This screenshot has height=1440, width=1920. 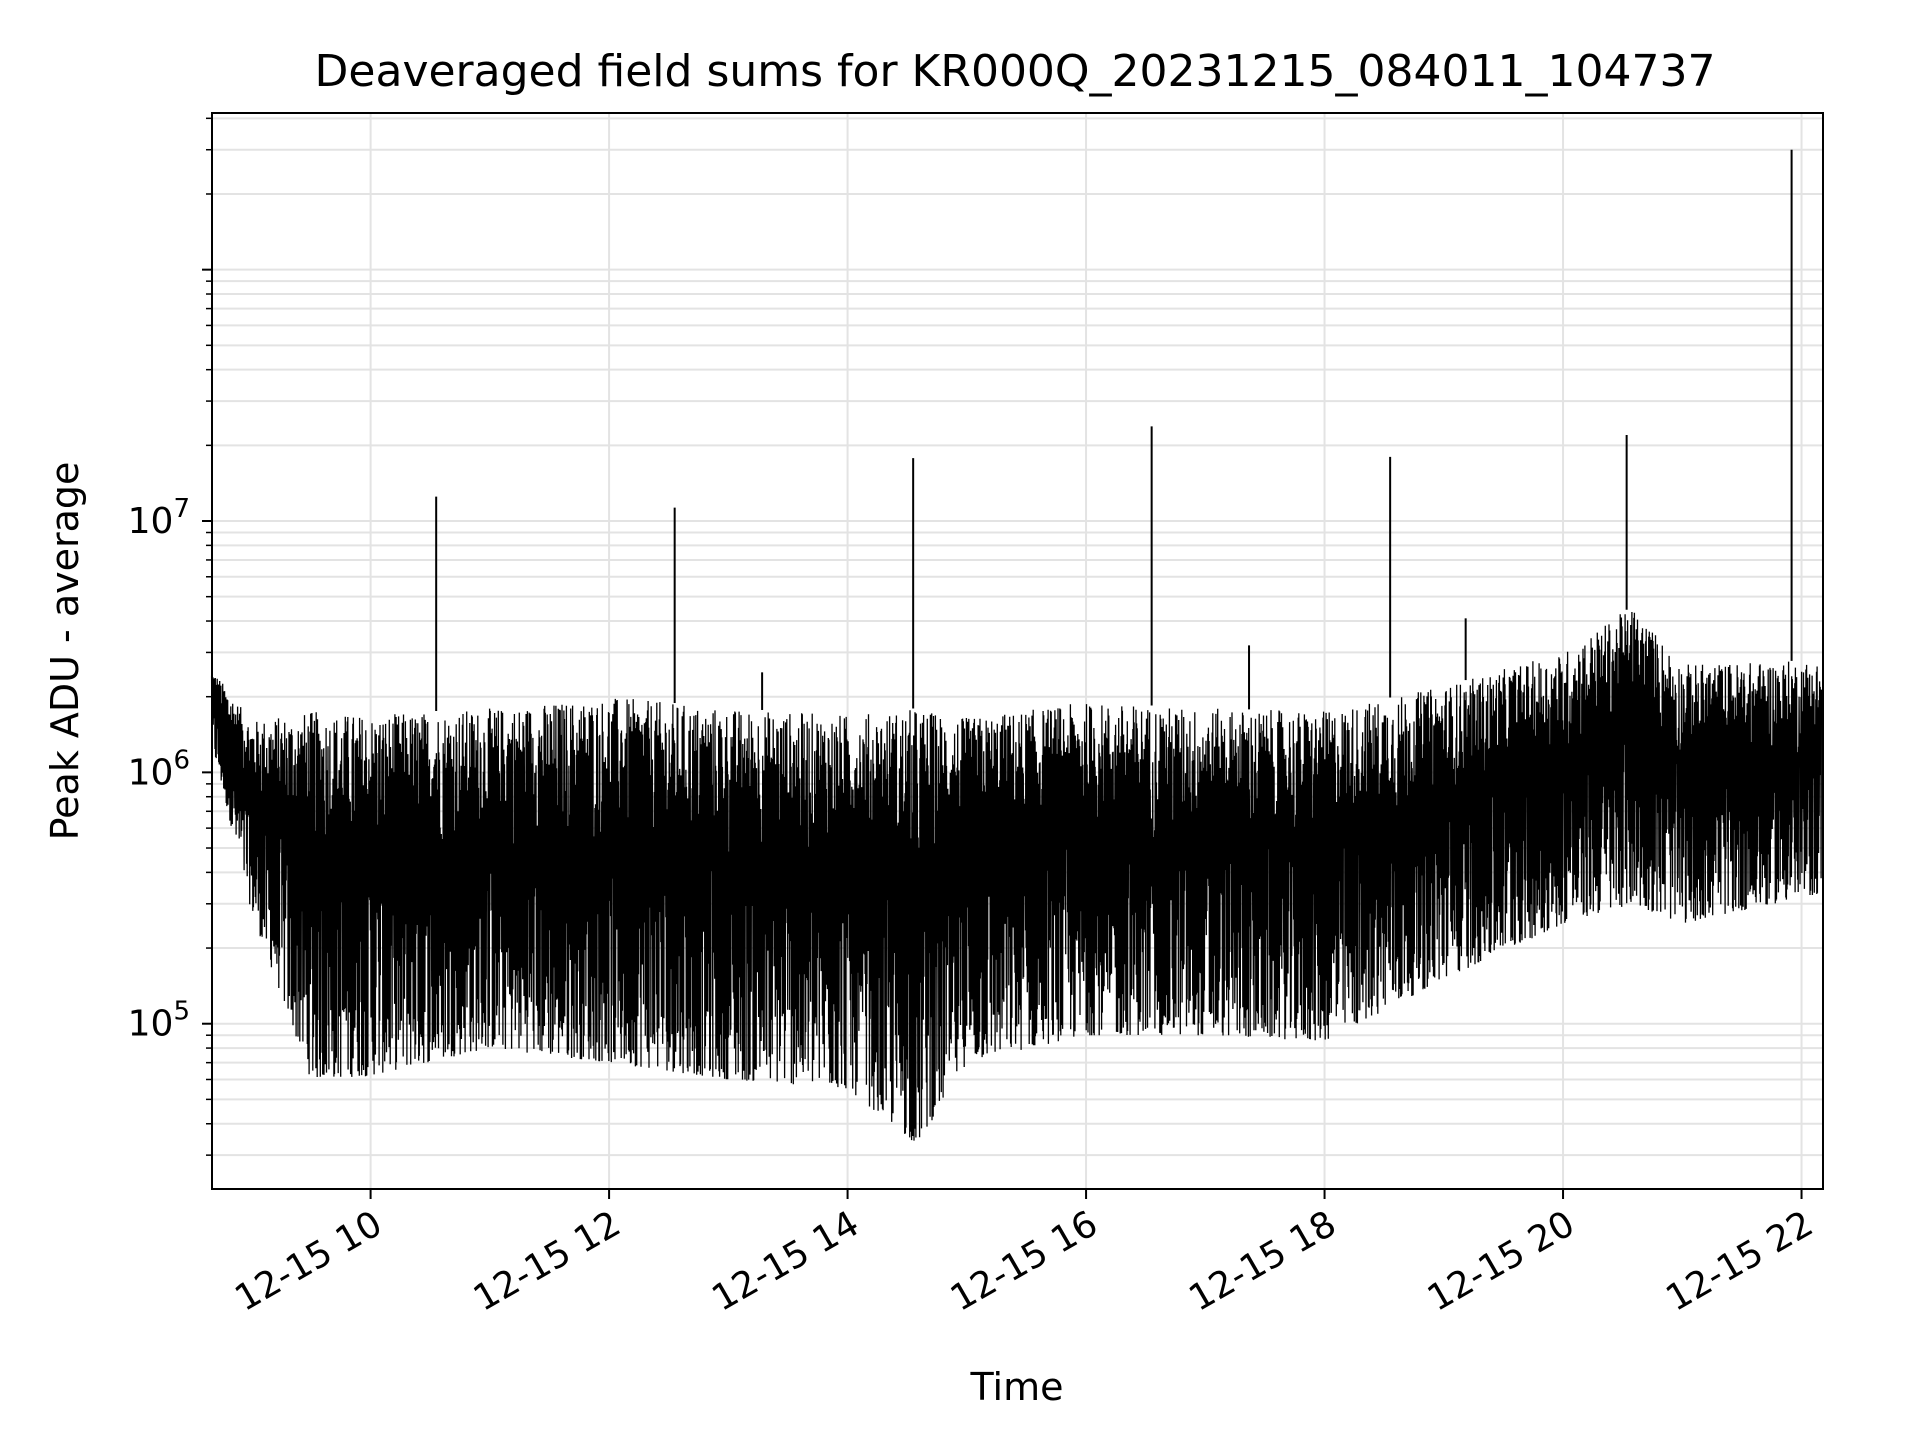 I want to click on y-tick-label: 10⁶, so click(x=159, y=769).